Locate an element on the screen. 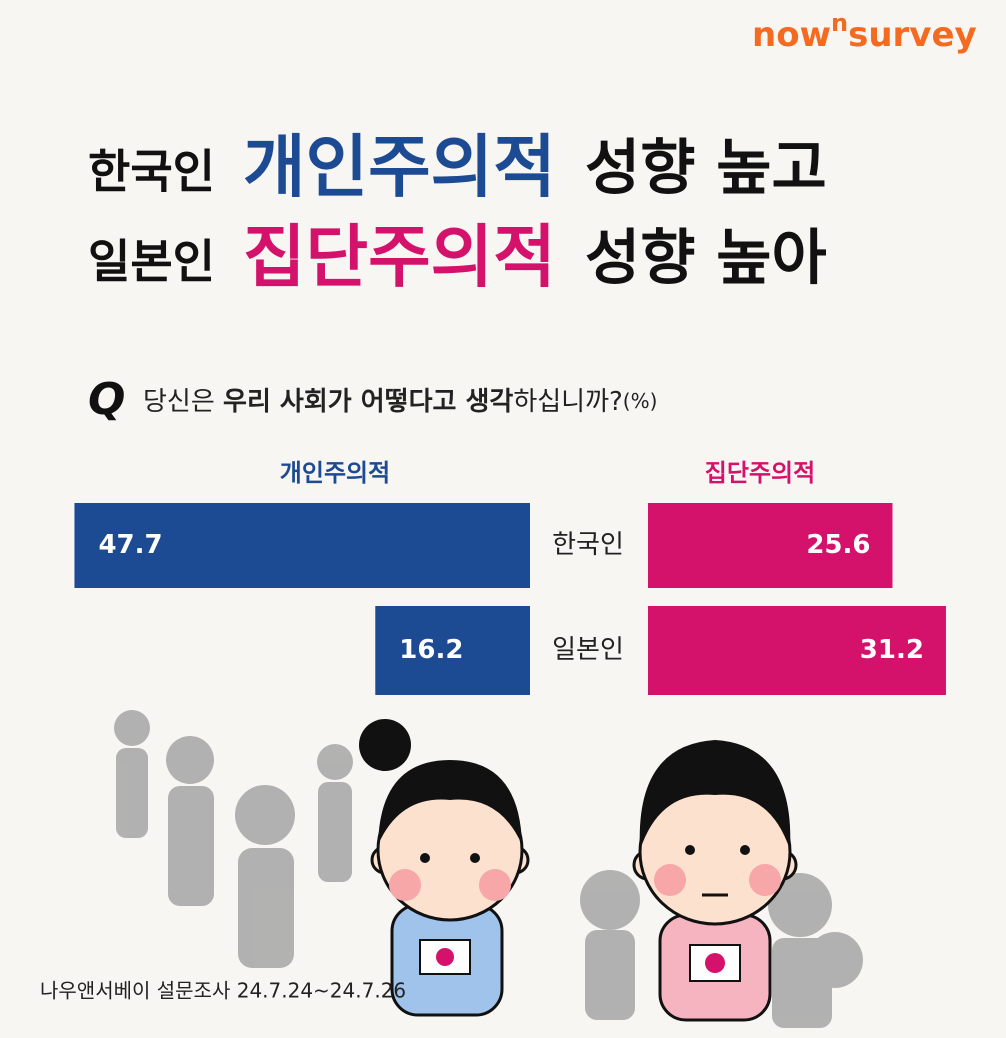 Image resolution: width=1006 pixels, height=1038 pixels. value-label: 16.2 is located at coordinates (431, 650).